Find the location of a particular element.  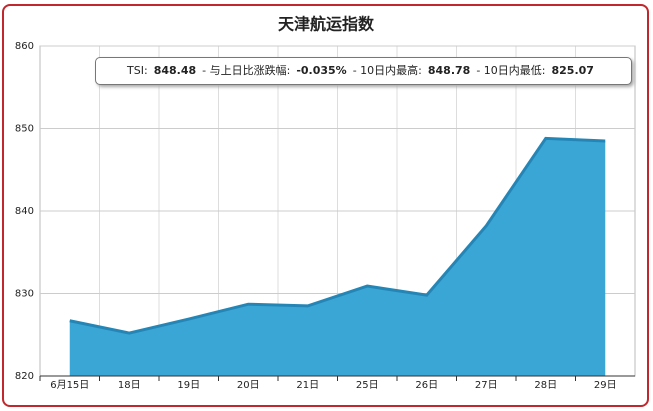

x-tick-label: 19日 is located at coordinates (188, 385).